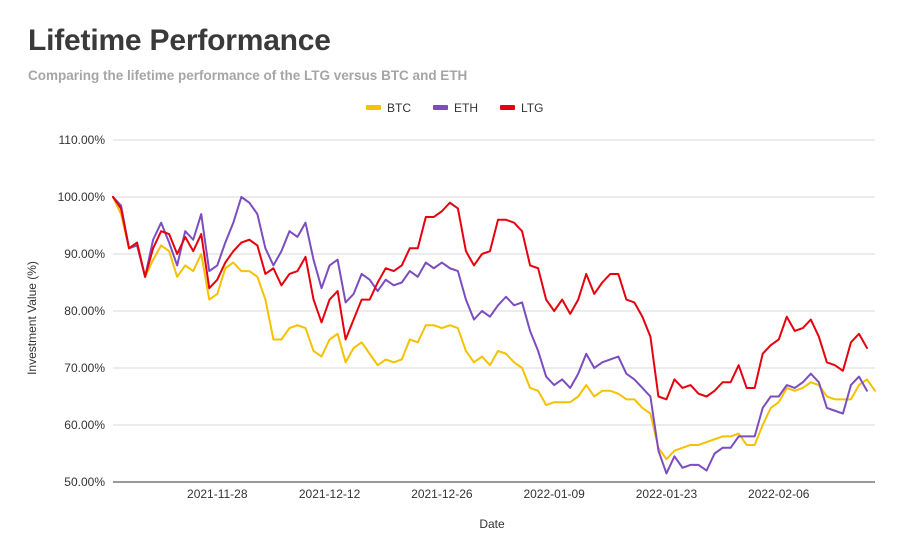 The width and height of the screenshot is (900, 545). What do you see at coordinates (779, 494) in the screenshot?
I see `x-tick-label: 2022-02-06` at bounding box center [779, 494].